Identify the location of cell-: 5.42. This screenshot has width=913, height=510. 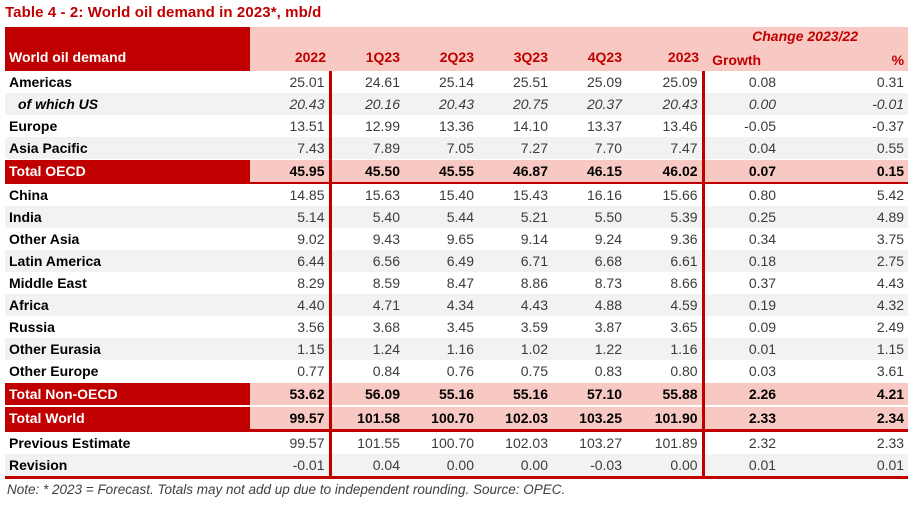
(890, 195).